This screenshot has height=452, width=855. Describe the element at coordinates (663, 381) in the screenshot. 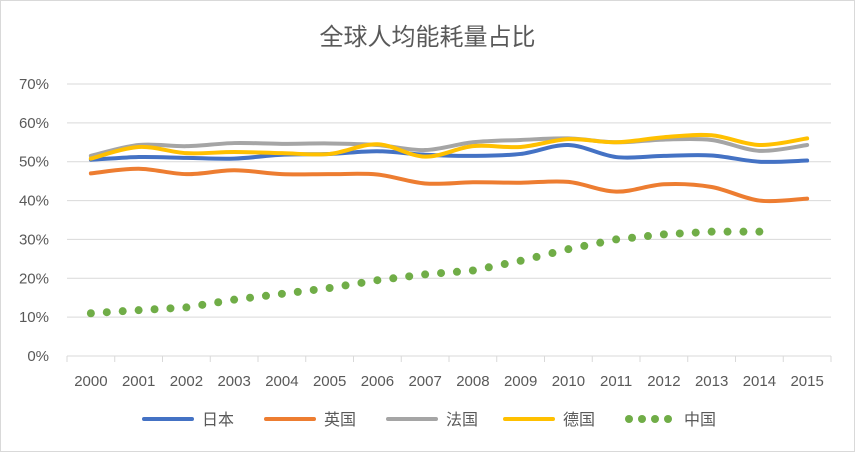

I see `x-tick-label: 2012` at that location.